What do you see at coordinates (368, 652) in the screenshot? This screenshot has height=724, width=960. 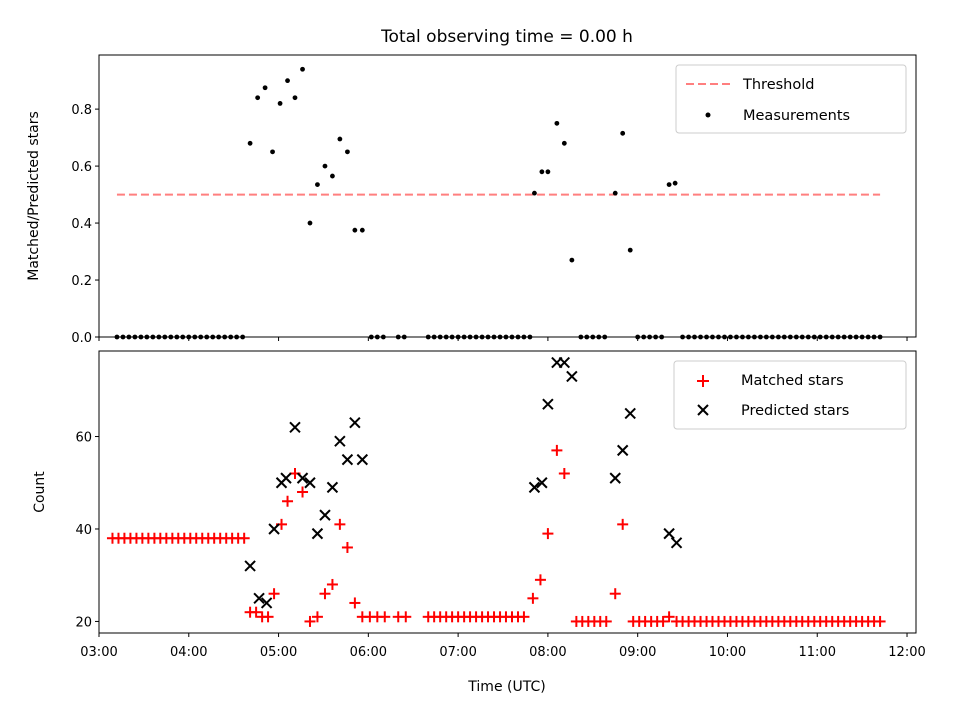 I see `x-tick-label: 06:00` at bounding box center [368, 652].